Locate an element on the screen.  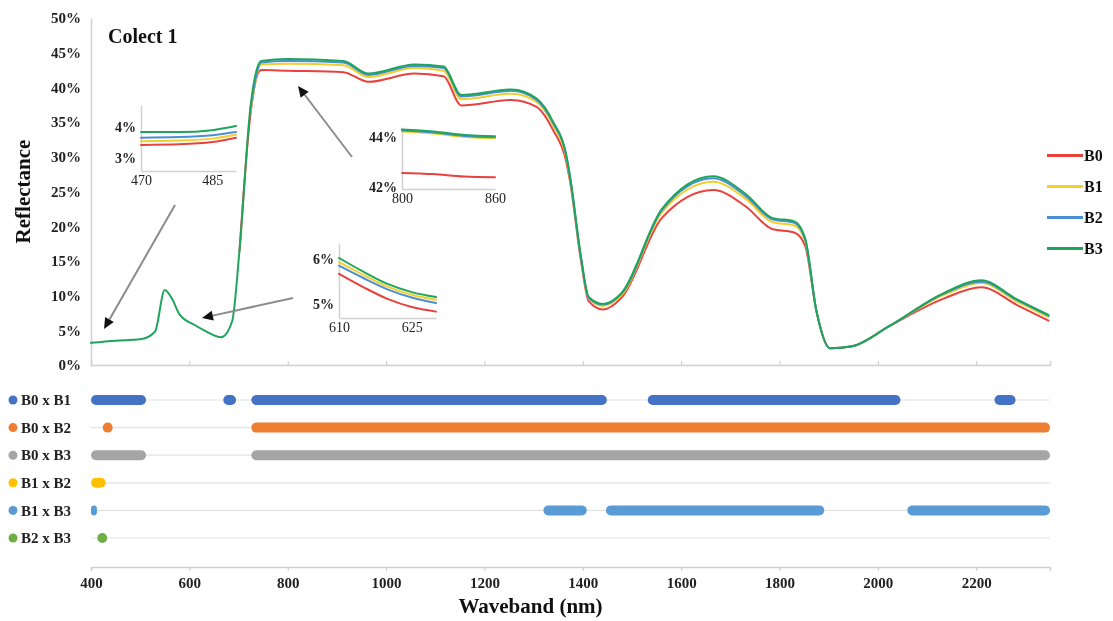
y-tick-label: B0 x B3 is located at coordinates (46, 455).